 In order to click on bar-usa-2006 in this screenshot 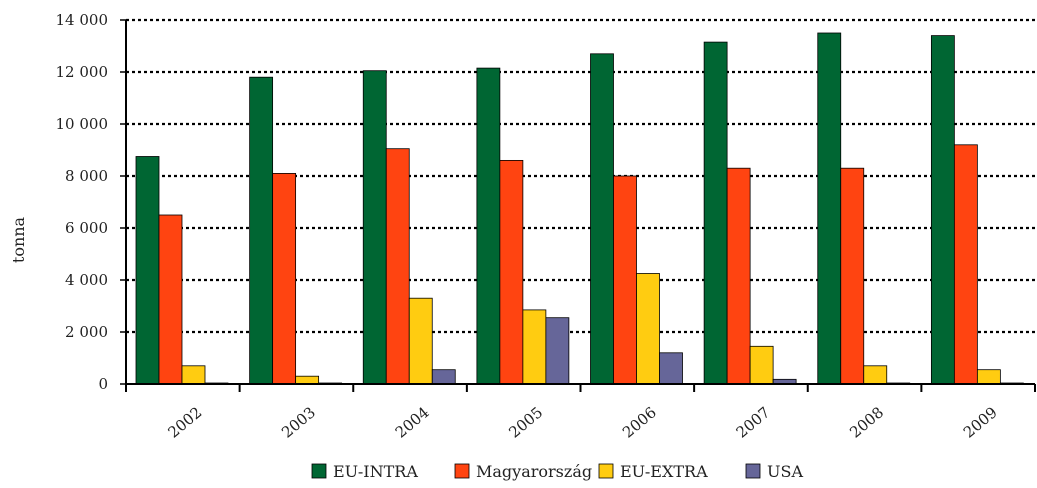, I will do `click(671, 368)`.